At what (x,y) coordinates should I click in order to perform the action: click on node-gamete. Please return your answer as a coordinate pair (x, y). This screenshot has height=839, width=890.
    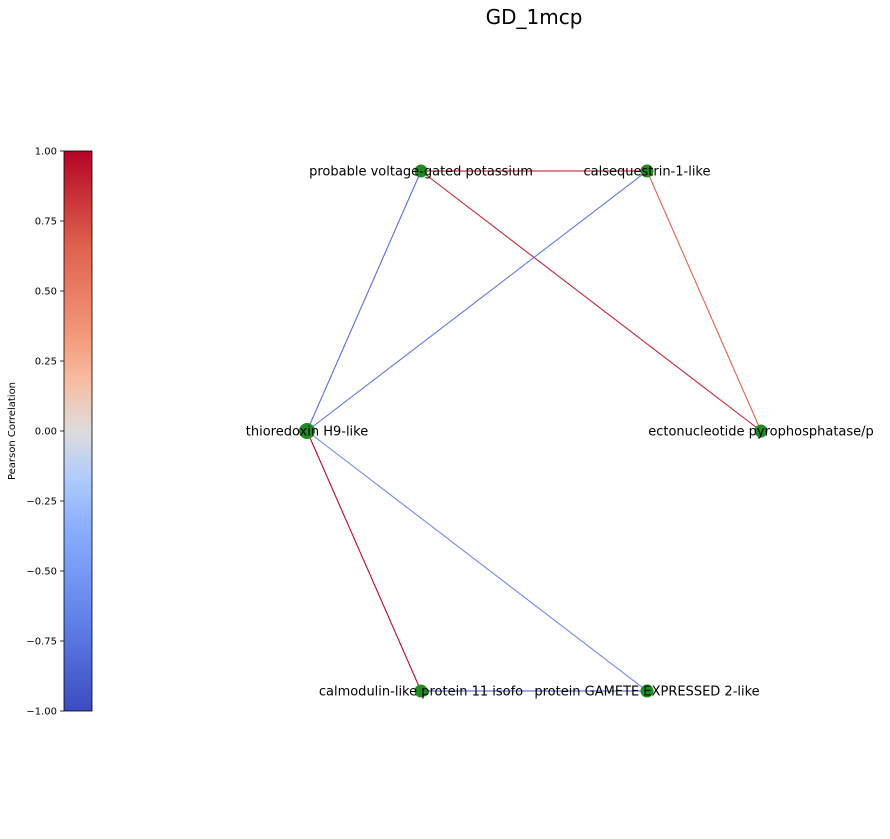
    Looking at the image, I should click on (647, 691).